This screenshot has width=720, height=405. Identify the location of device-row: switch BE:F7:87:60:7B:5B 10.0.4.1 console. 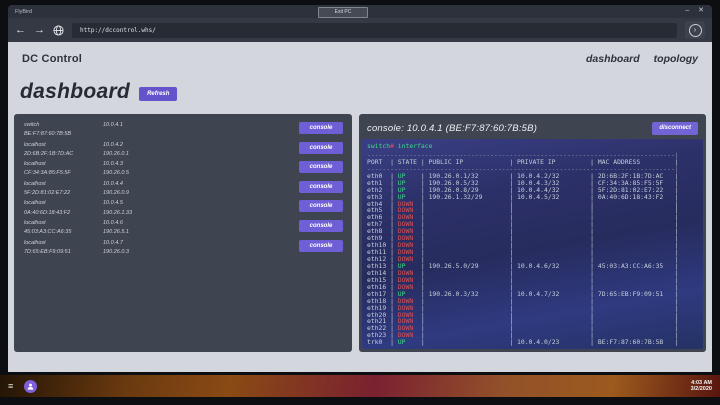
(183, 131).